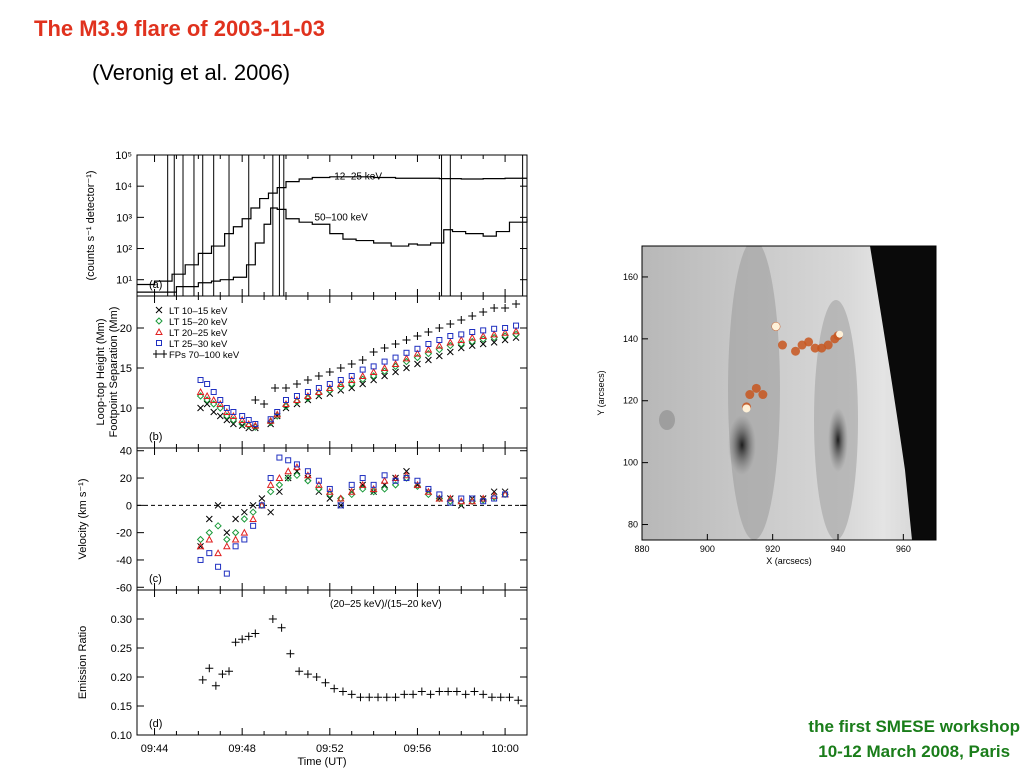 The image size is (1024, 768). What do you see at coordinates (126, 409) in the screenshot?
I see `y-tick-label: 10` at bounding box center [126, 409].